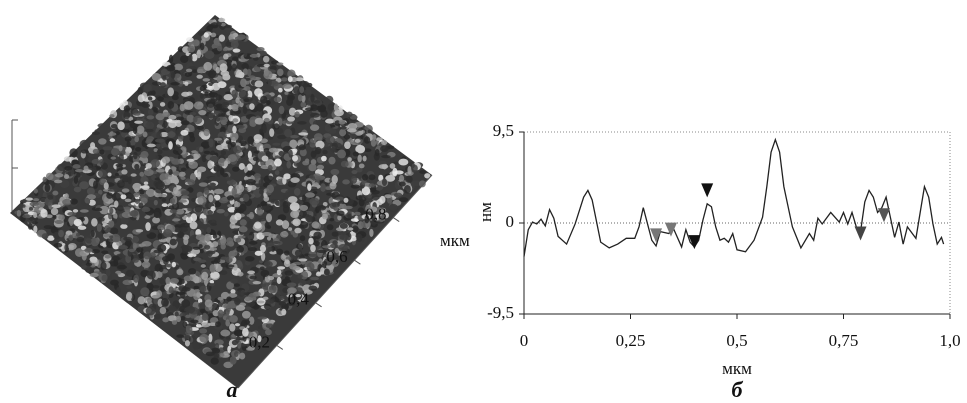  I want to click on tick-mark, so click(280, 347).